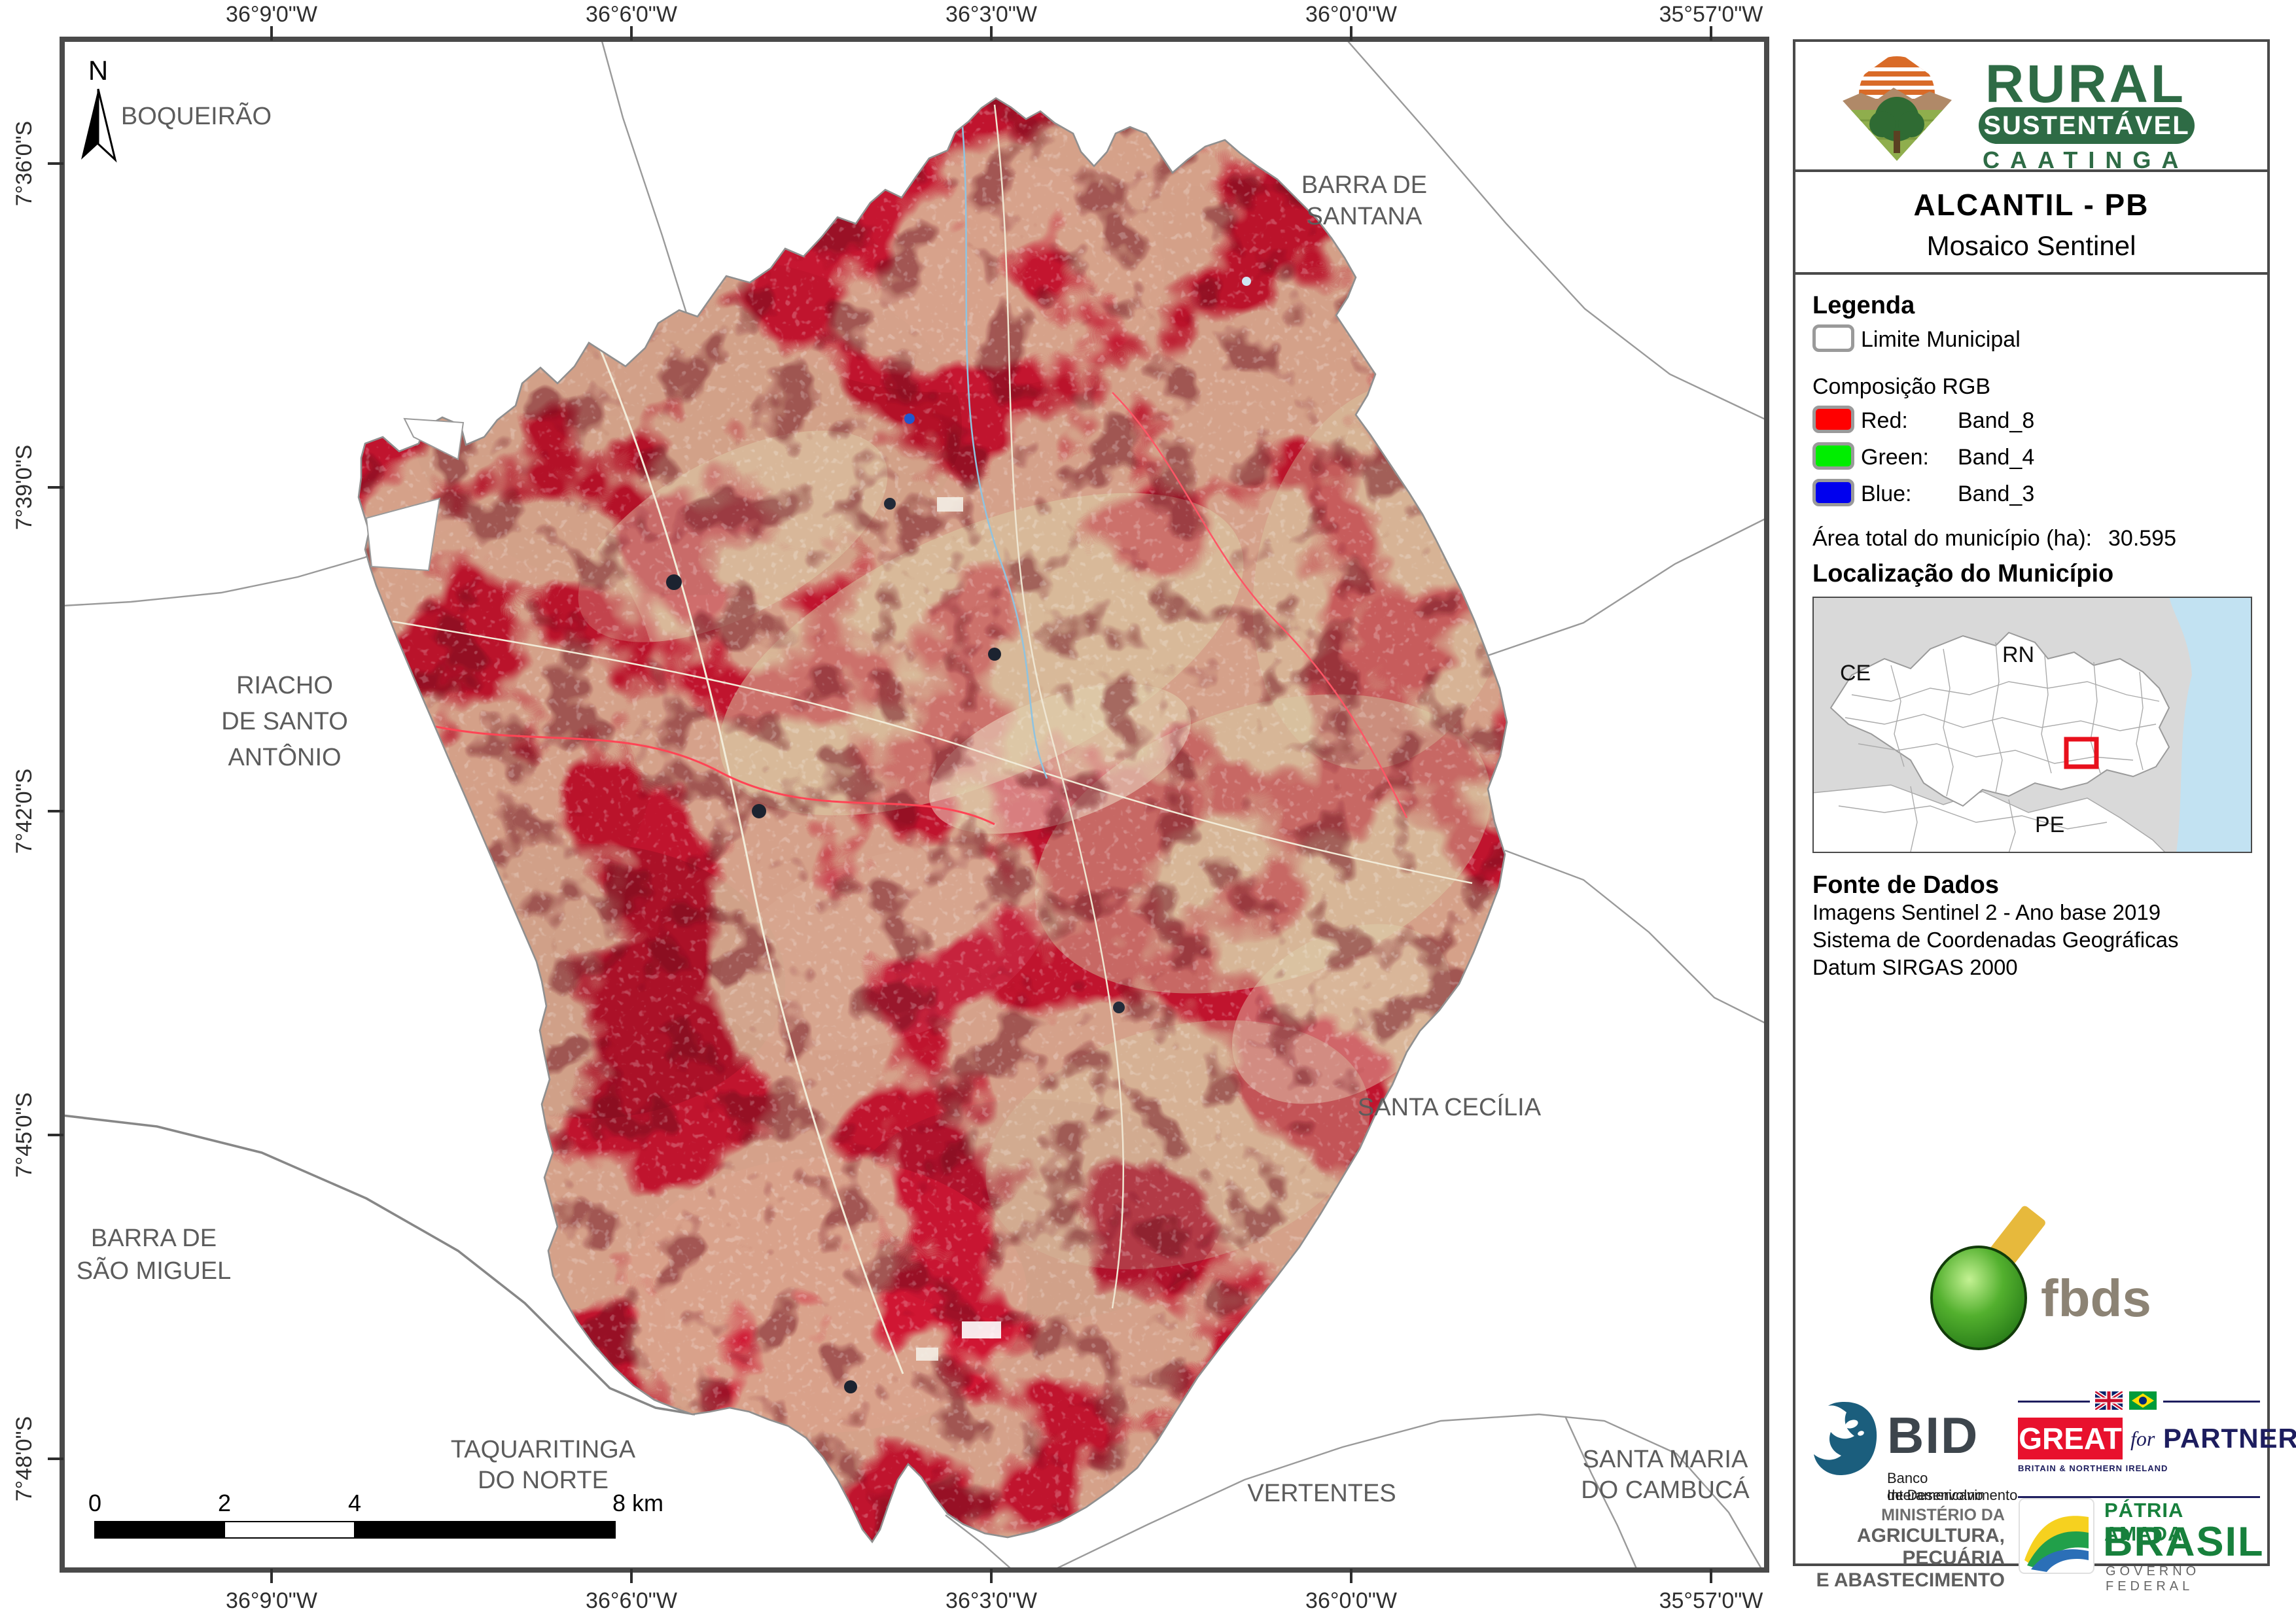 The height and width of the screenshot is (1623, 2296). I want to click on municipal-mesh, so click(1999, 748).